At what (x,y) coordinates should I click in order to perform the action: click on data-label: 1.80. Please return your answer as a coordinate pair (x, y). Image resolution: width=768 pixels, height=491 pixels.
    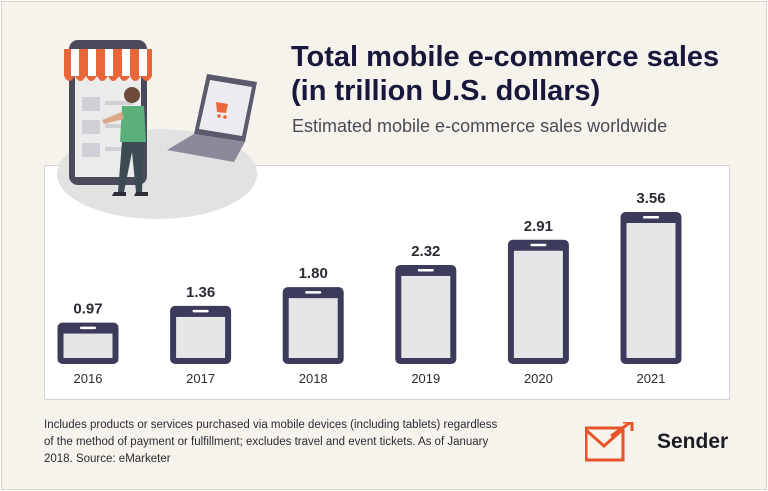
    Looking at the image, I should click on (313, 273).